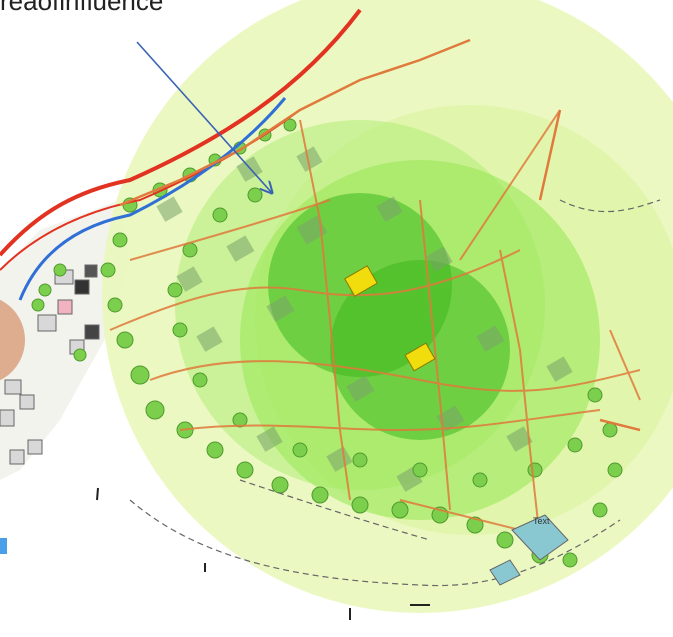  Describe the element at coordinates (295, 122) in the screenshot. I see `orange-road-top` at that location.